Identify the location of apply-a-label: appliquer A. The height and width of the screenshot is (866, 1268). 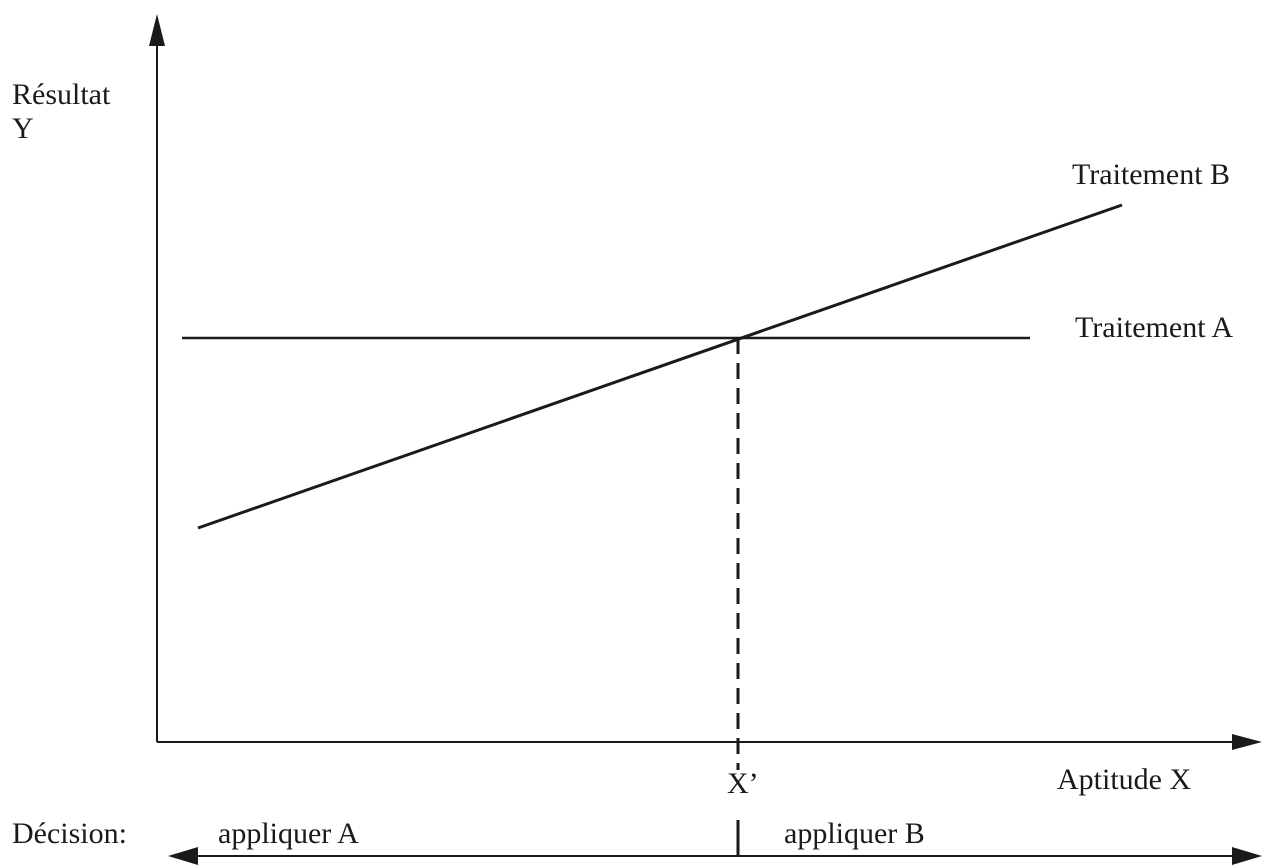
(288, 833).